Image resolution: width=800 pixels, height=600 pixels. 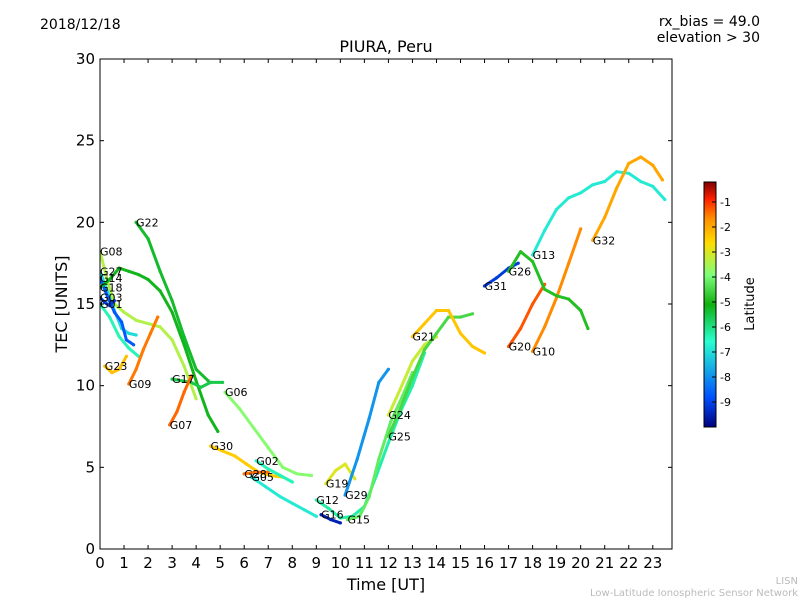 What do you see at coordinates (283, 496) in the screenshot?
I see `series-track-g05` at bounding box center [283, 496].